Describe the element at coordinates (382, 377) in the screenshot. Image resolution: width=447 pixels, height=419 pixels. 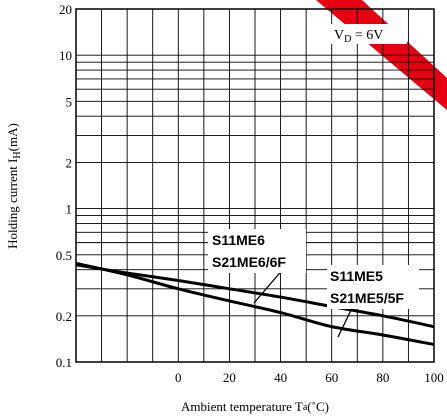
I see `x-tick-label: 80` at that location.